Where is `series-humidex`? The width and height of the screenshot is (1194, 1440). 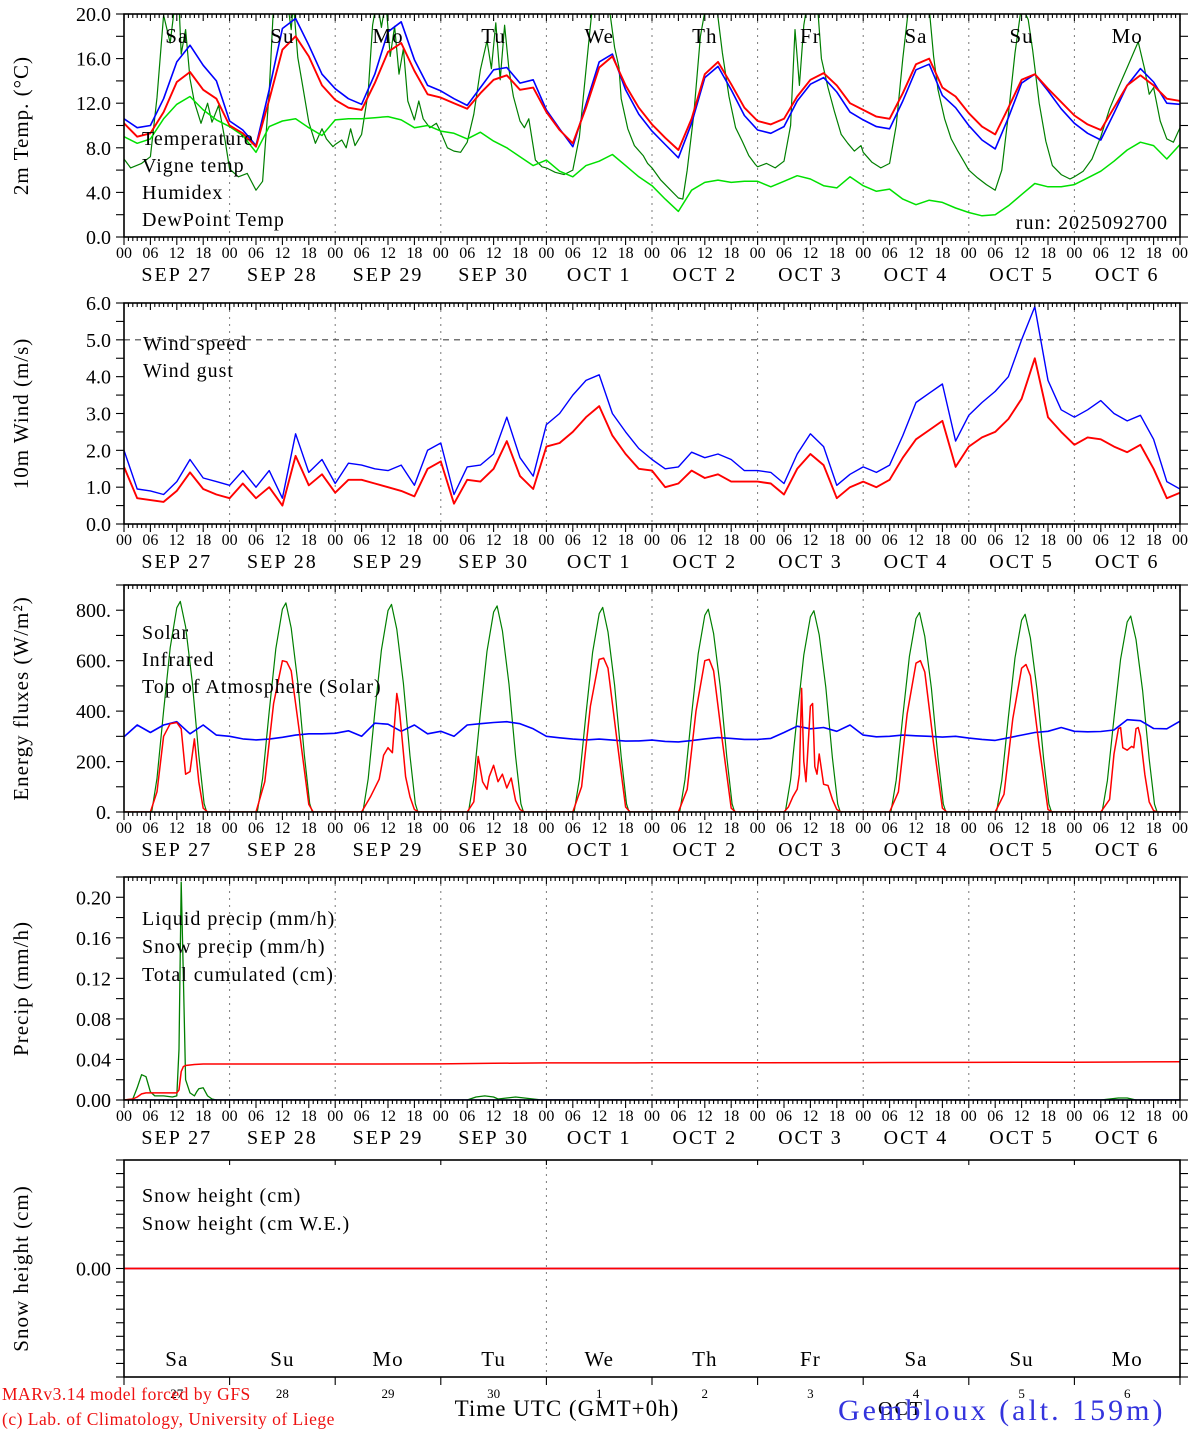
series-humidex is located at coordinates (652, 88).